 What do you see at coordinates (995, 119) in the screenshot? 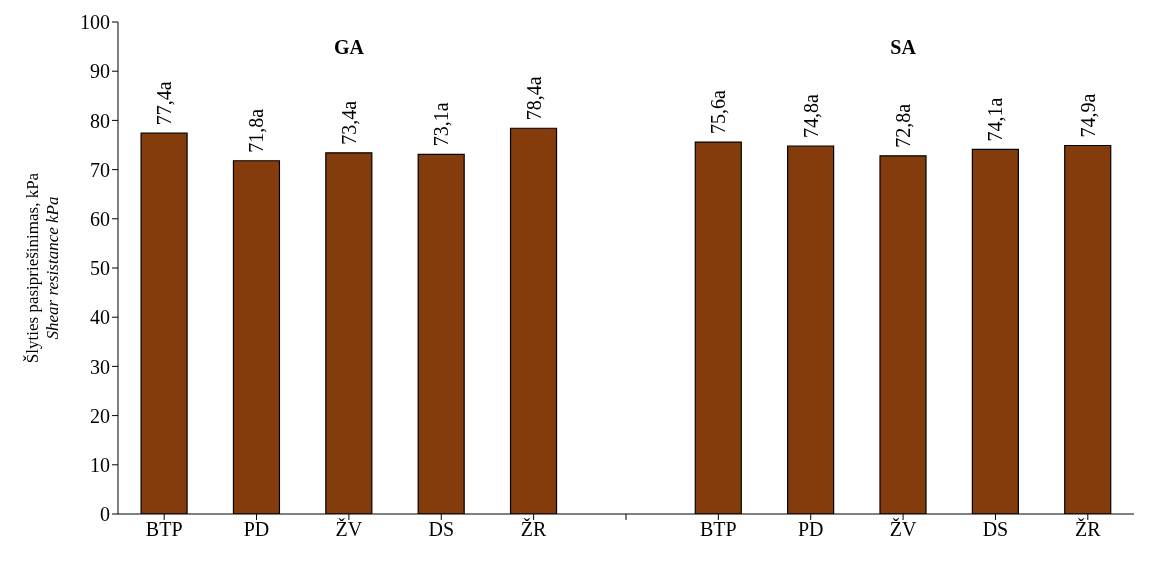
I see `data-label: 74,1a` at bounding box center [995, 119].